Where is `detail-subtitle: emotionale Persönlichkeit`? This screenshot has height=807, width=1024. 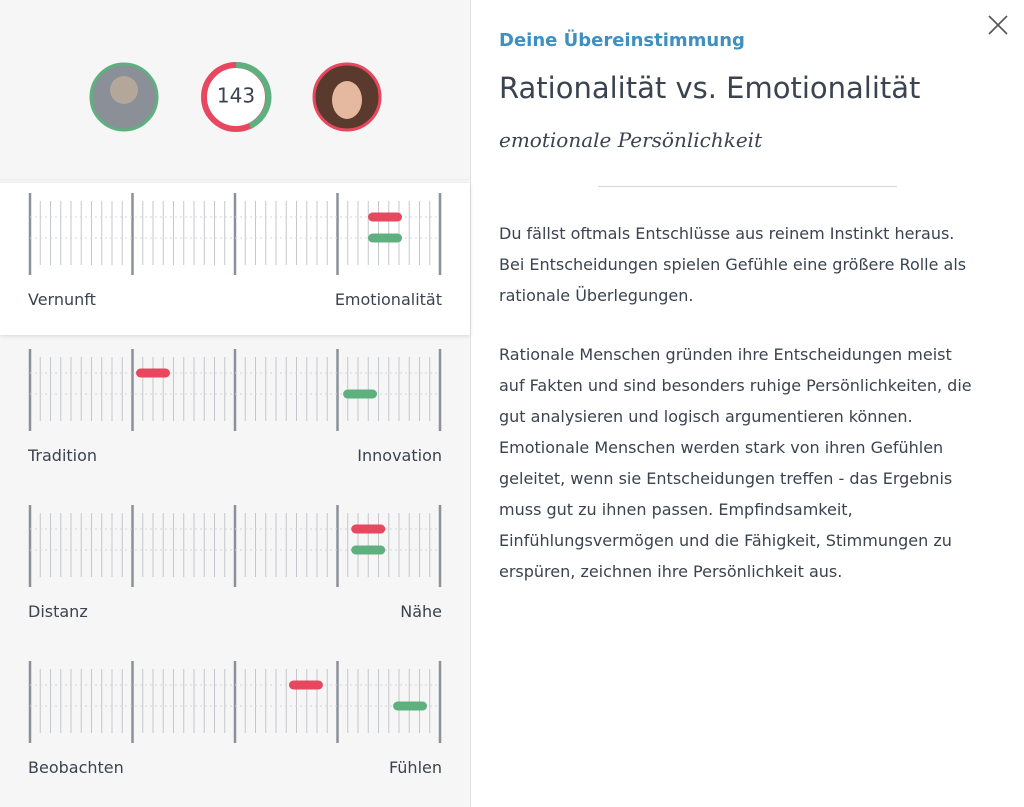 detail-subtitle: emotionale Persönlichkeit is located at coordinates (631, 140).